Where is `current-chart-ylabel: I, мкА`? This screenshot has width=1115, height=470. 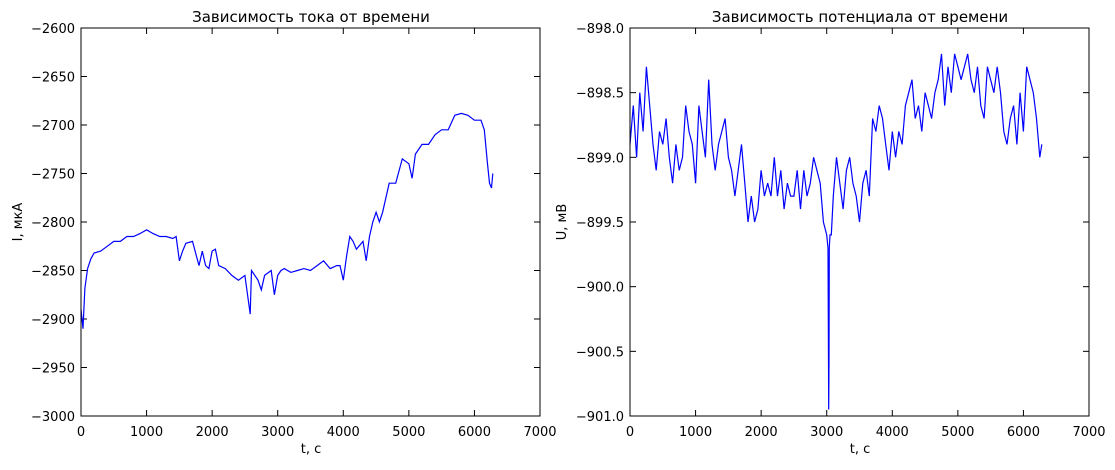
current-chart-ylabel: I, мкА is located at coordinates (18, 222).